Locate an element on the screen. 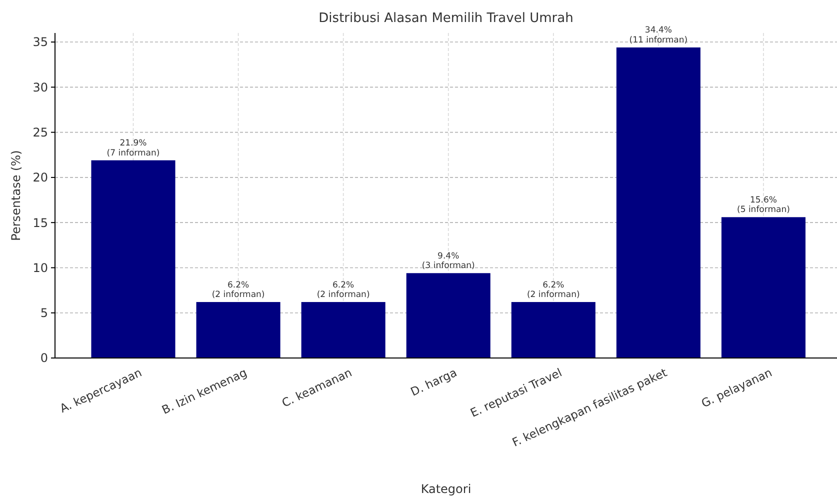 This screenshot has width=837, height=499. y-tick-label: 20 is located at coordinates (40, 177).